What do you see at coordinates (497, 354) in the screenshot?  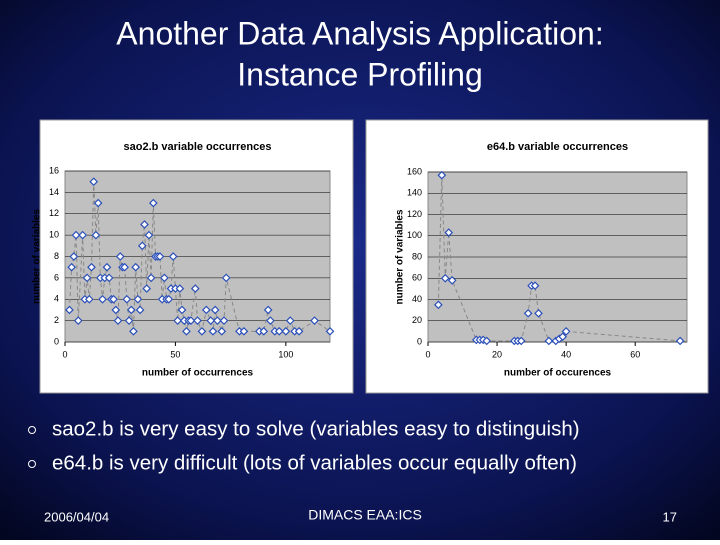 I see `x-tick-label: 20` at bounding box center [497, 354].